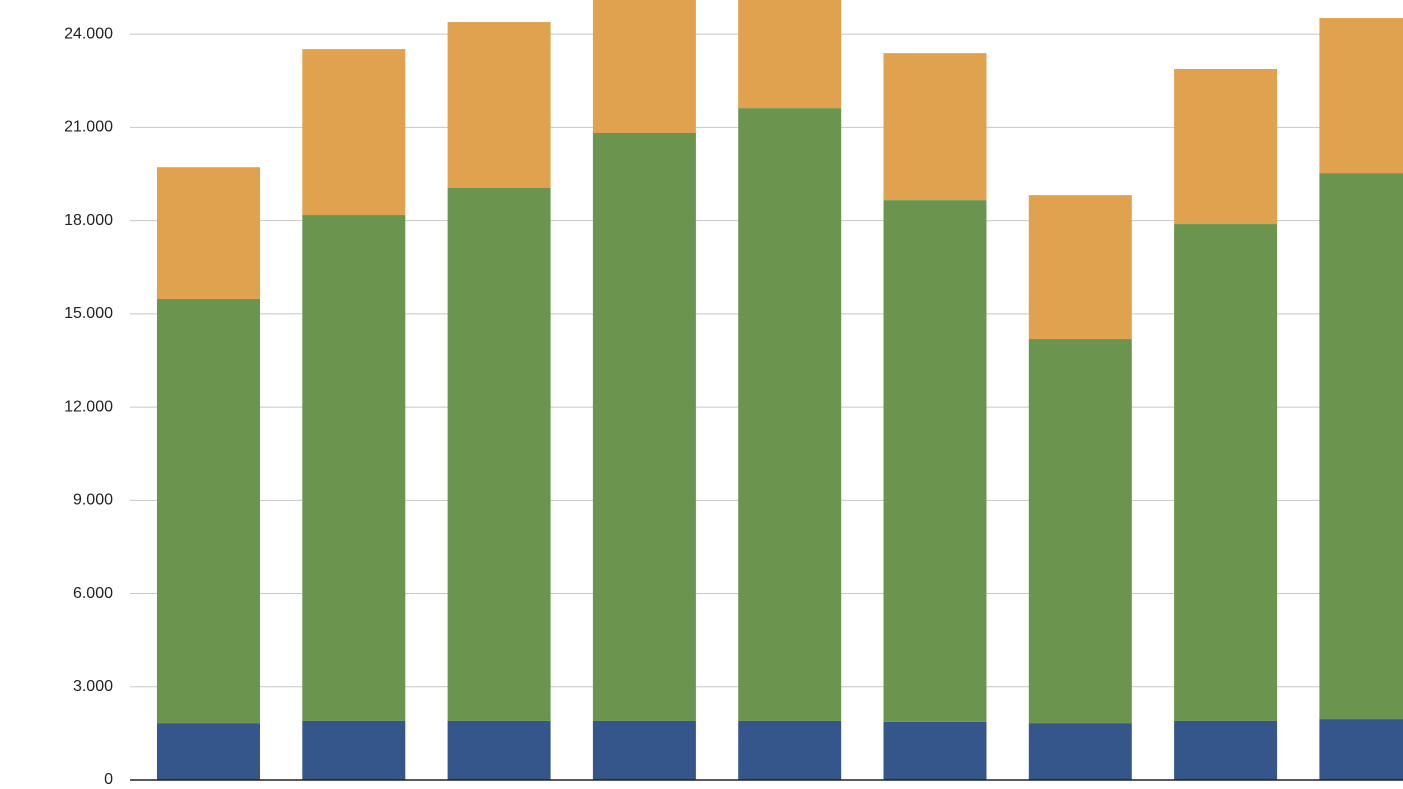 This screenshot has width=1403, height=789. What do you see at coordinates (88, 406) in the screenshot?
I see `y-tick-label: 12.000` at bounding box center [88, 406].